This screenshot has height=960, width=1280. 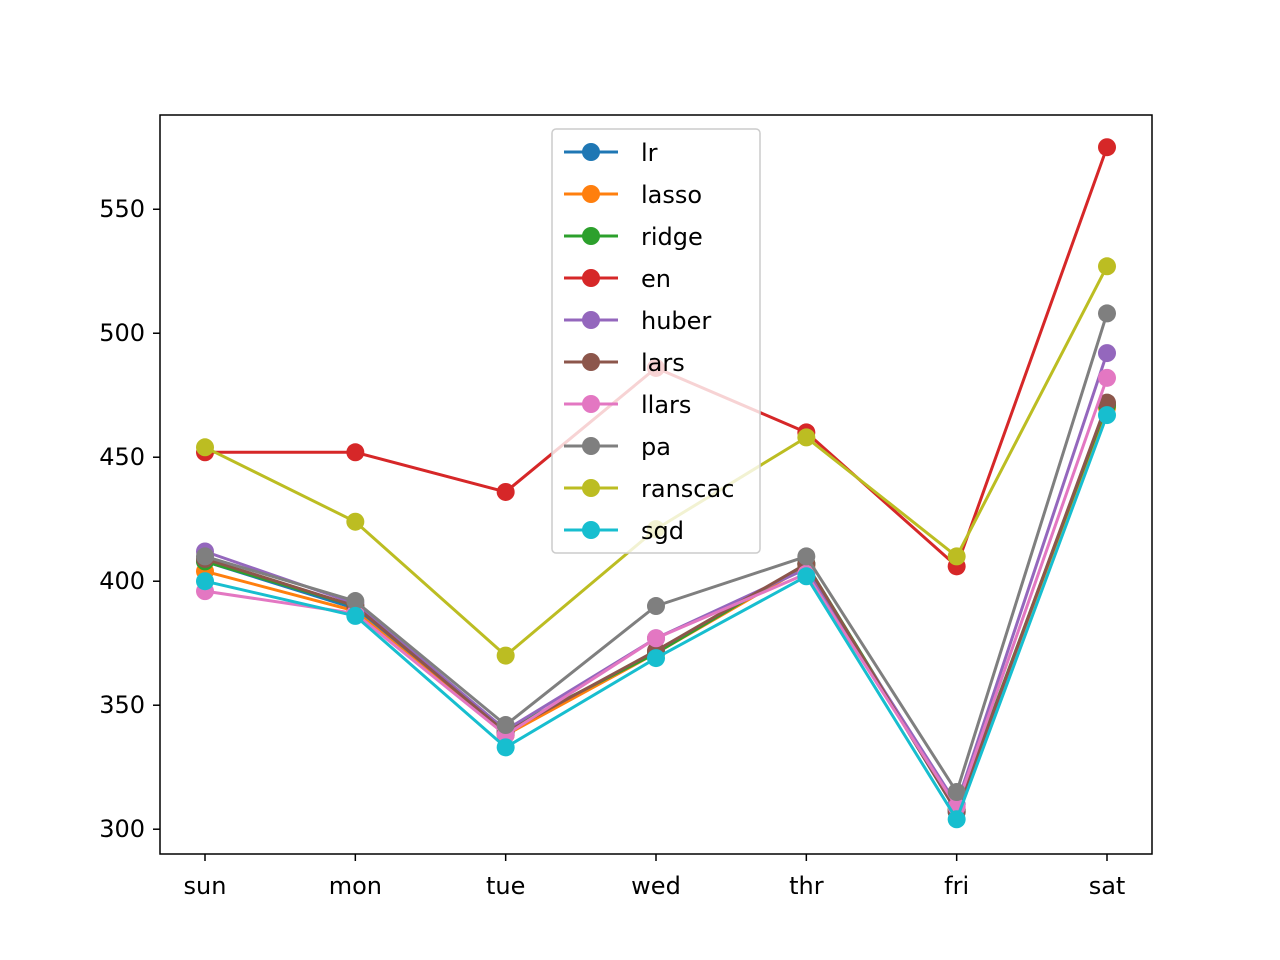 I want to click on x-axis: sun mon tue wed thr fri sat, so click(x=655, y=877).